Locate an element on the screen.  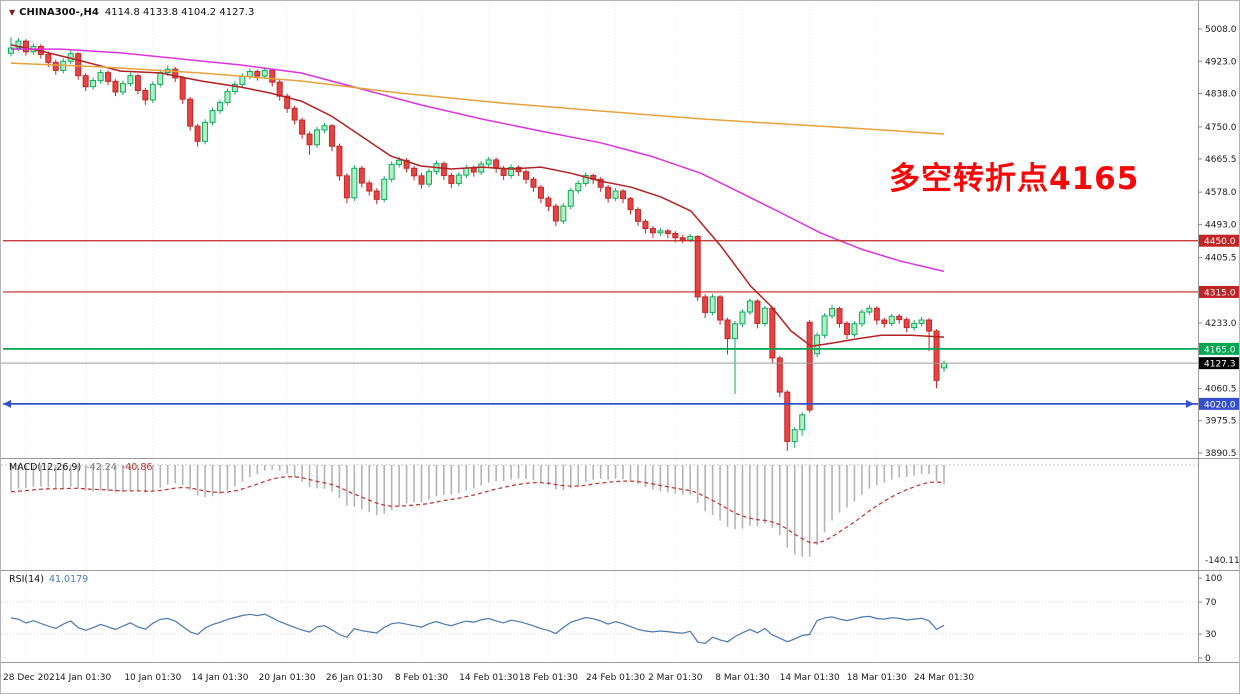
macd-indicator-label: MACD(12,26,9) -42.24 -40.86 is located at coordinates (83, 467).